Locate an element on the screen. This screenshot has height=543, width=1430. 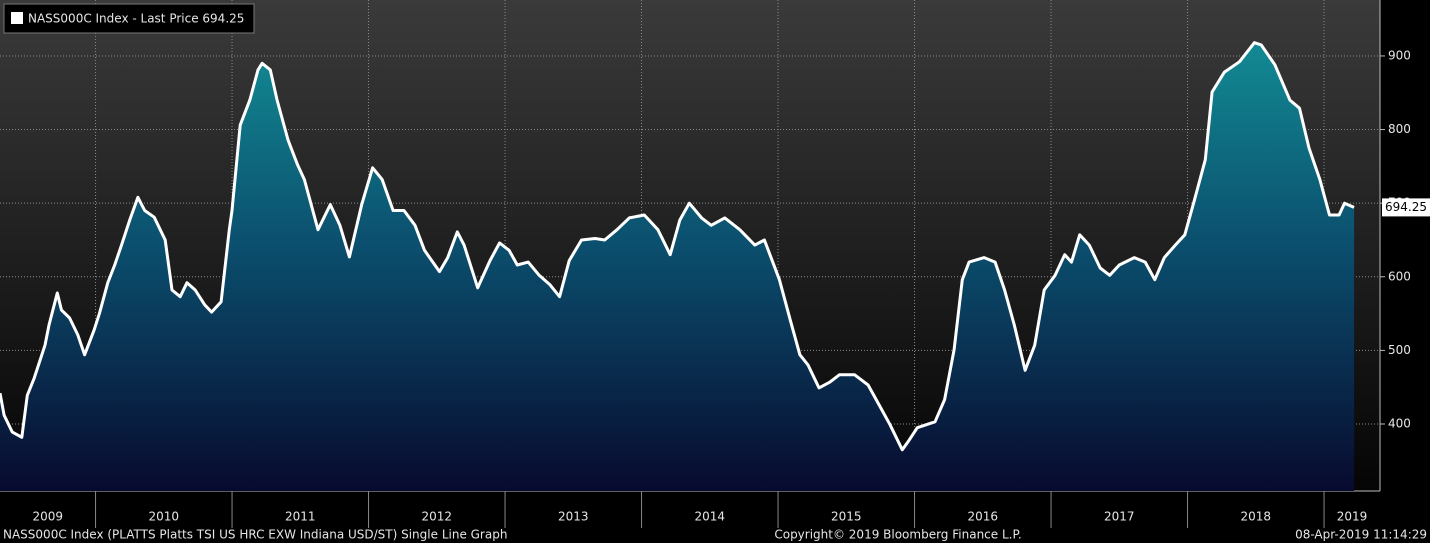
y-tick-label: 500 is located at coordinates (1399, 350).